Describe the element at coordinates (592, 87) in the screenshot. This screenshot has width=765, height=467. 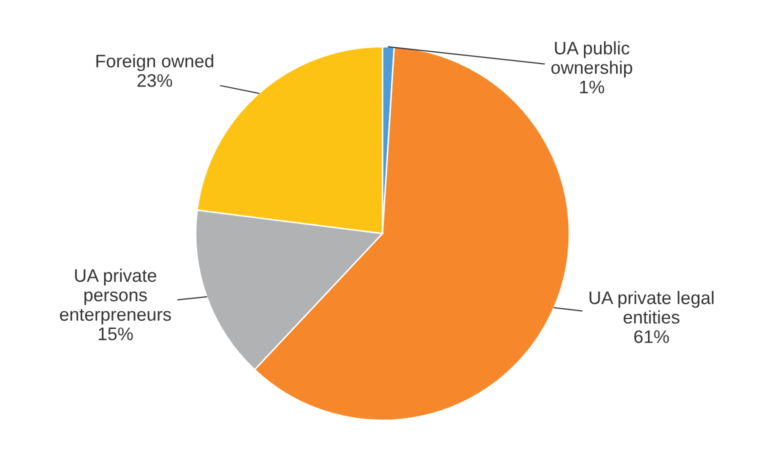
I see `data-label: 1%` at that location.